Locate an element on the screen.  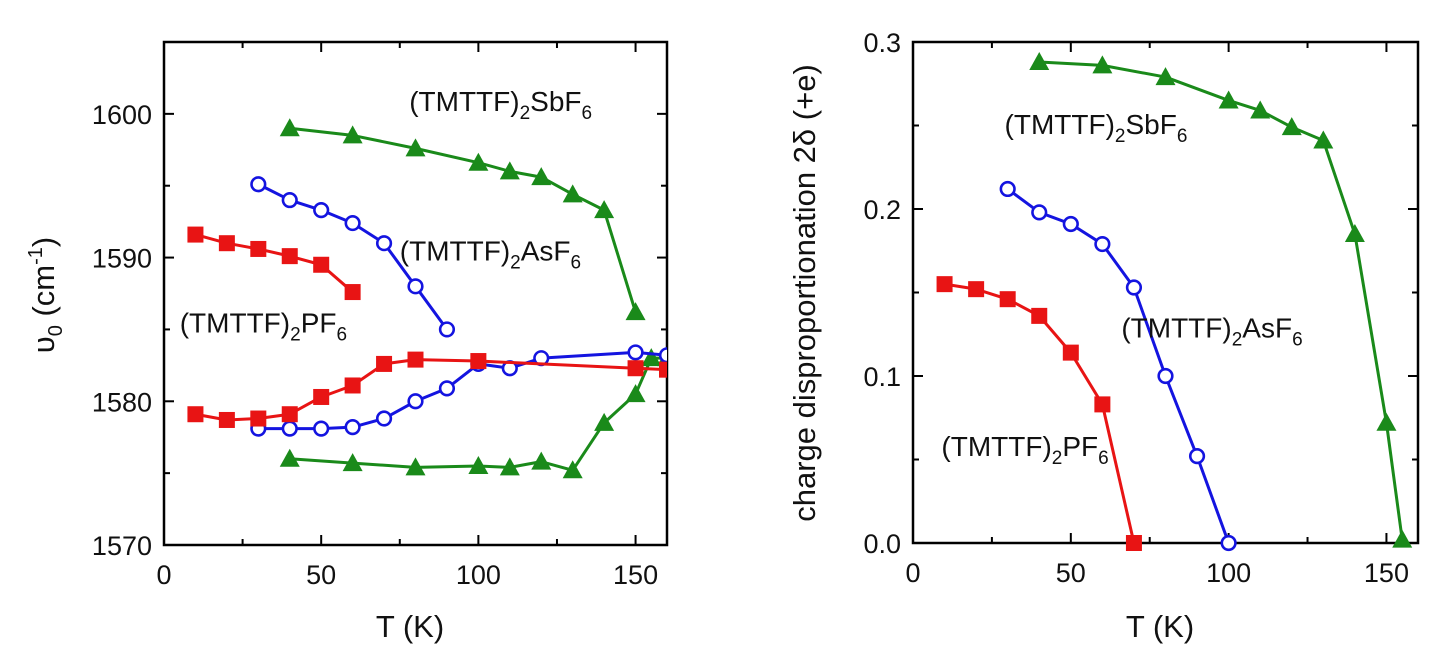
left-x-tick-label: 100 is located at coordinates (478, 575).